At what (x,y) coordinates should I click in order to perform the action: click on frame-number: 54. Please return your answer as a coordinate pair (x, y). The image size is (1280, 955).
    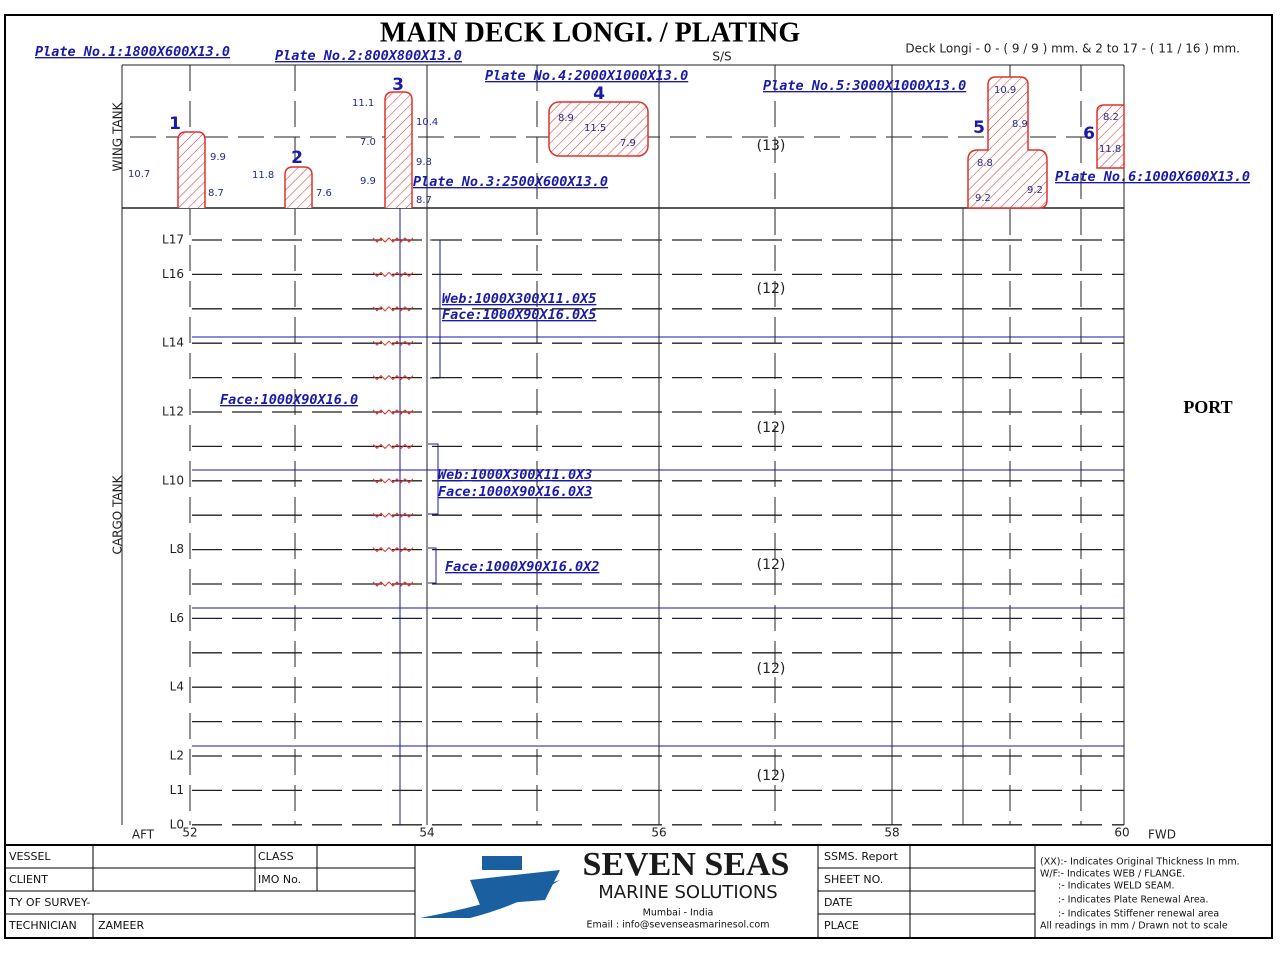
    Looking at the image, I should click on (426, 833).